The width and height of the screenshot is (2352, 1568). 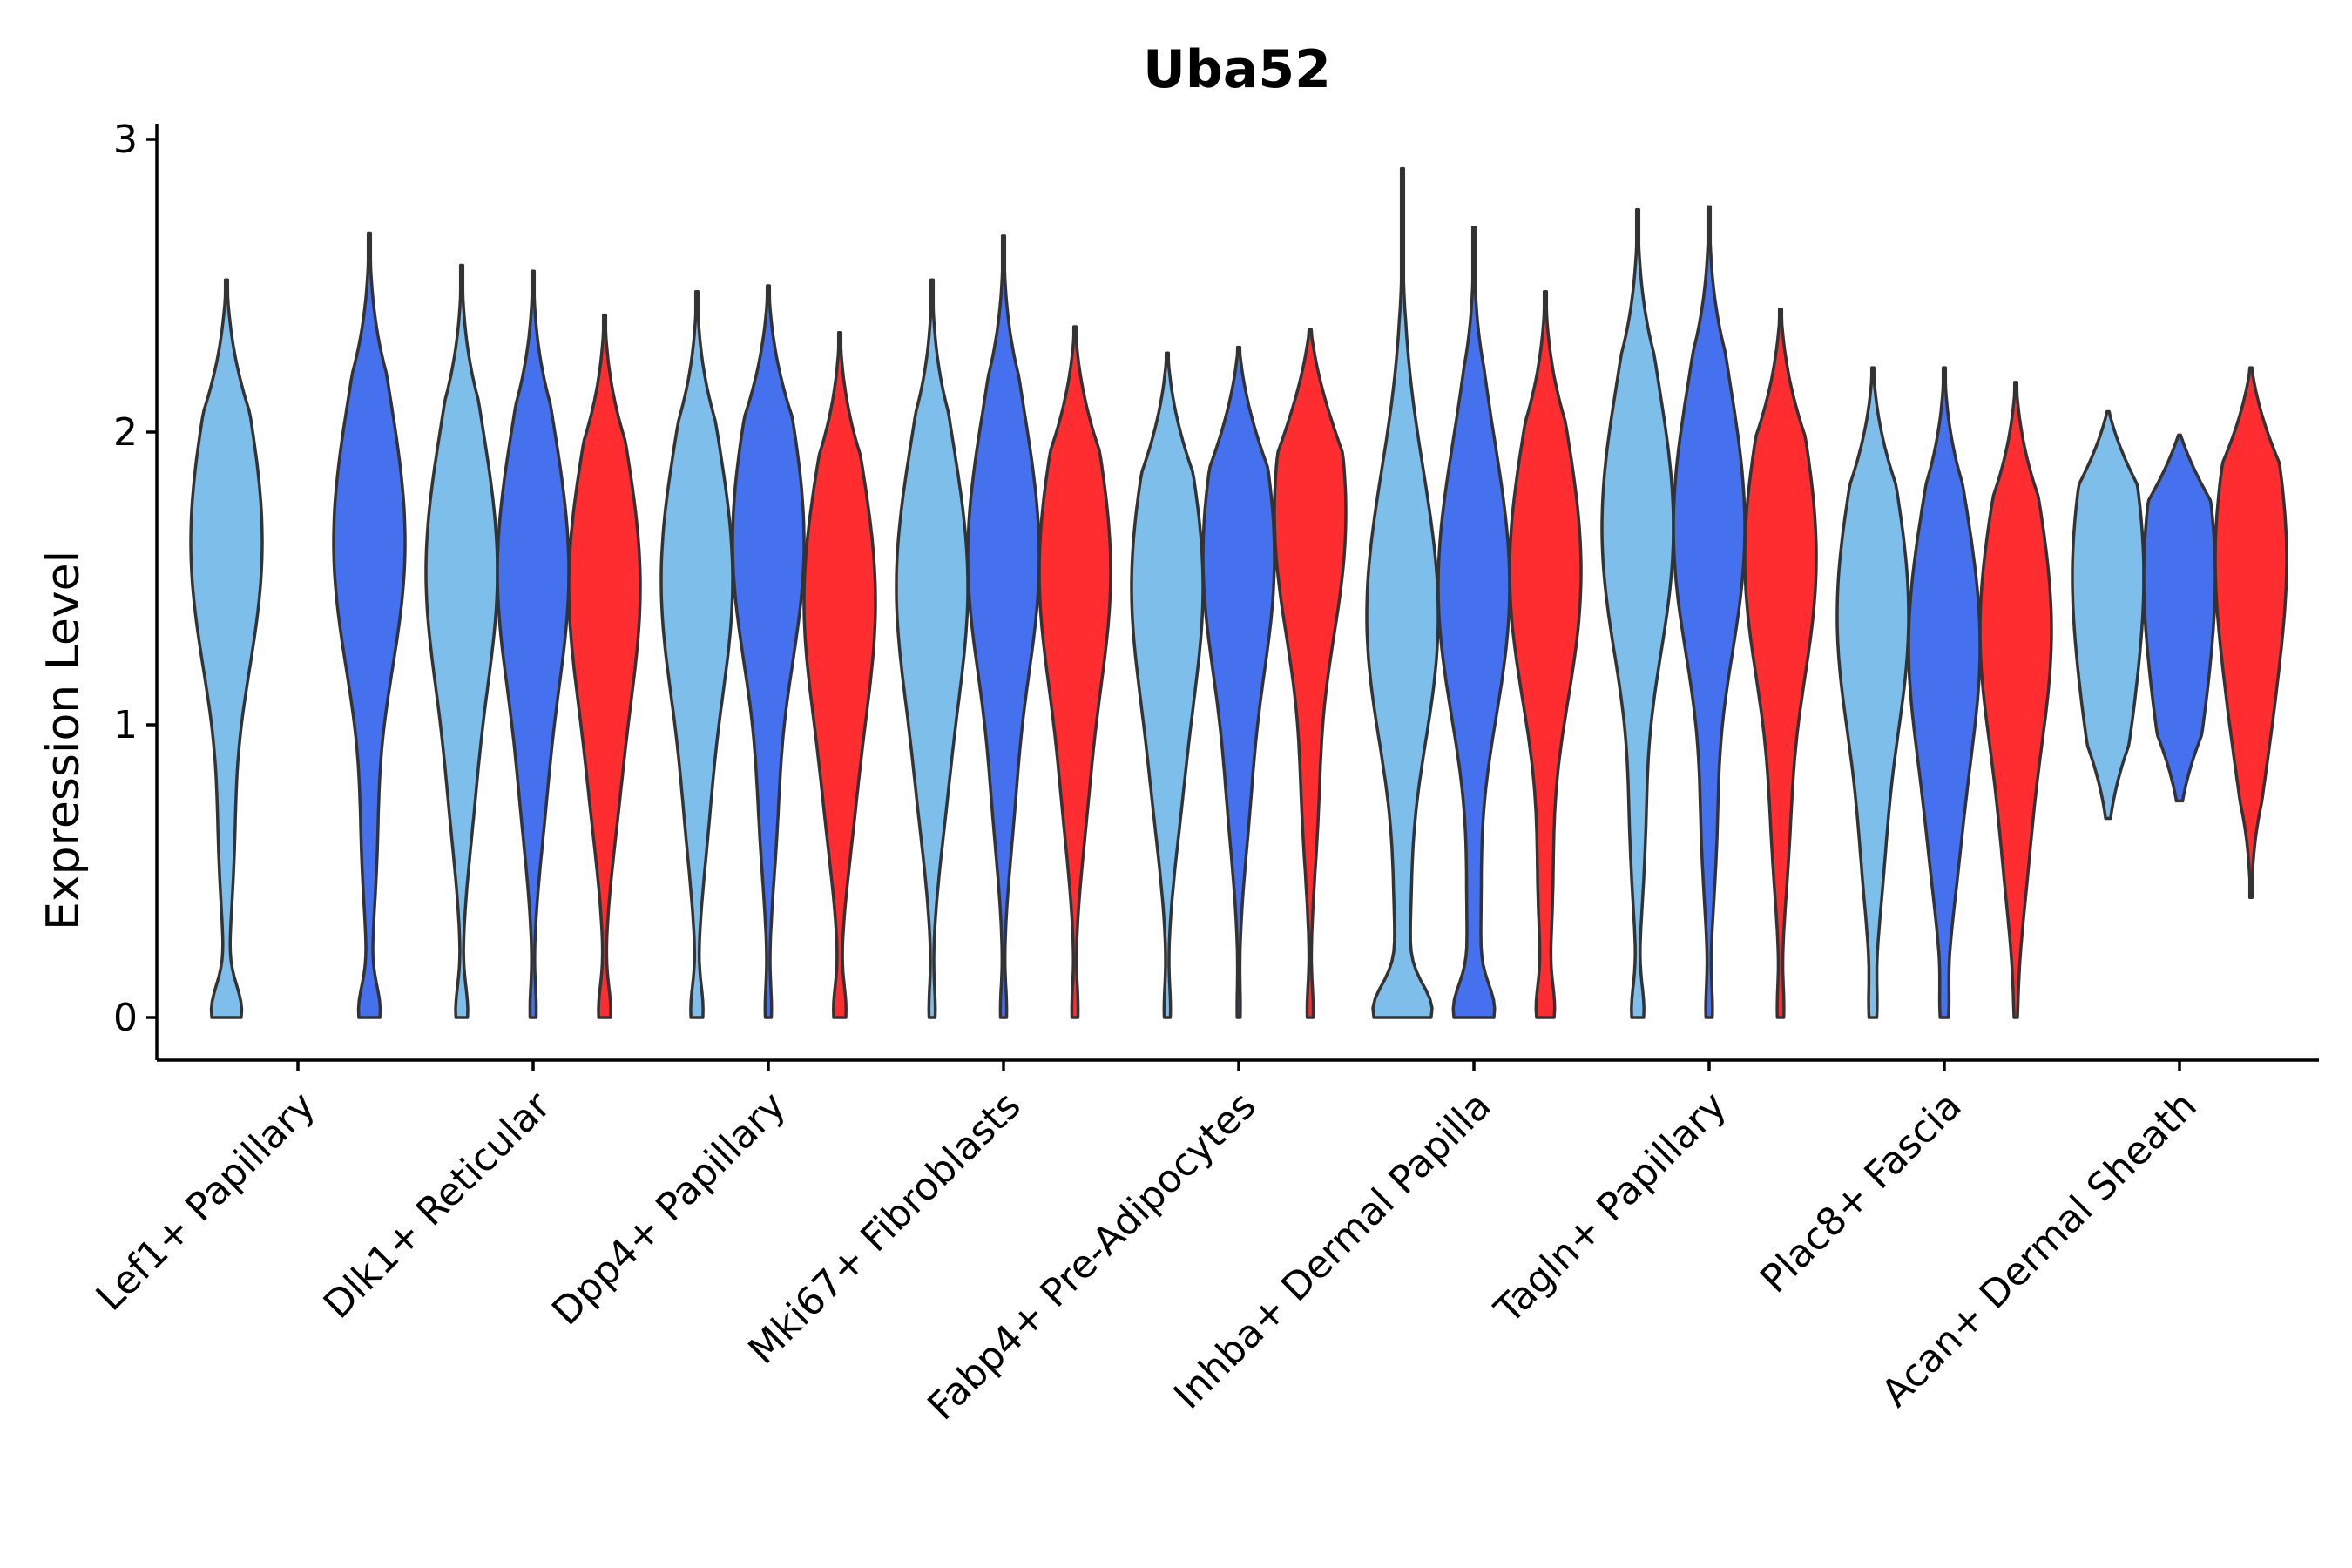 I want to click on y-tick-label: 0, so click(x=125, y=1018).